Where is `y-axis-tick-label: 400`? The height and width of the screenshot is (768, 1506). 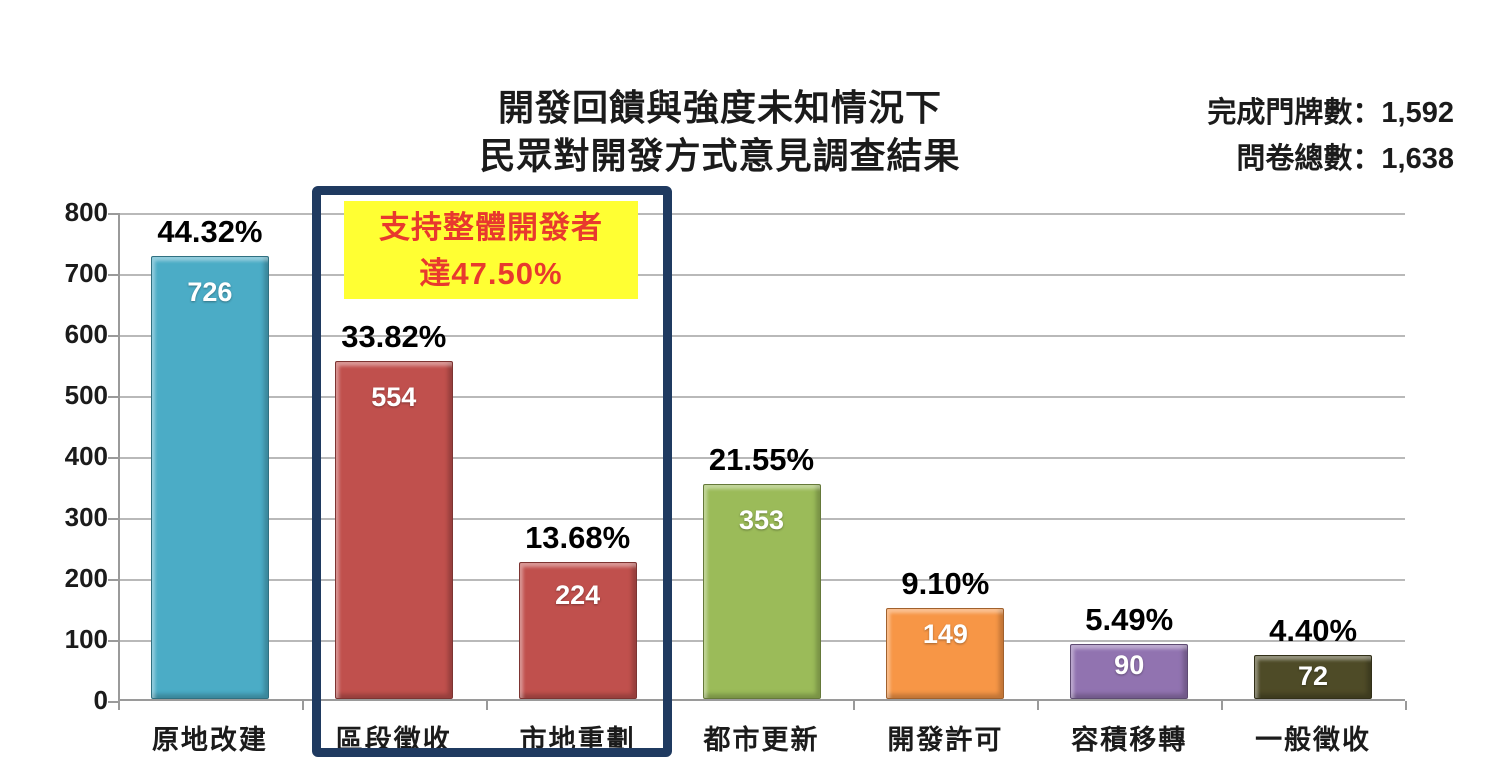
y-axis-tick-label: 400 is located at coordinates (86, 456).